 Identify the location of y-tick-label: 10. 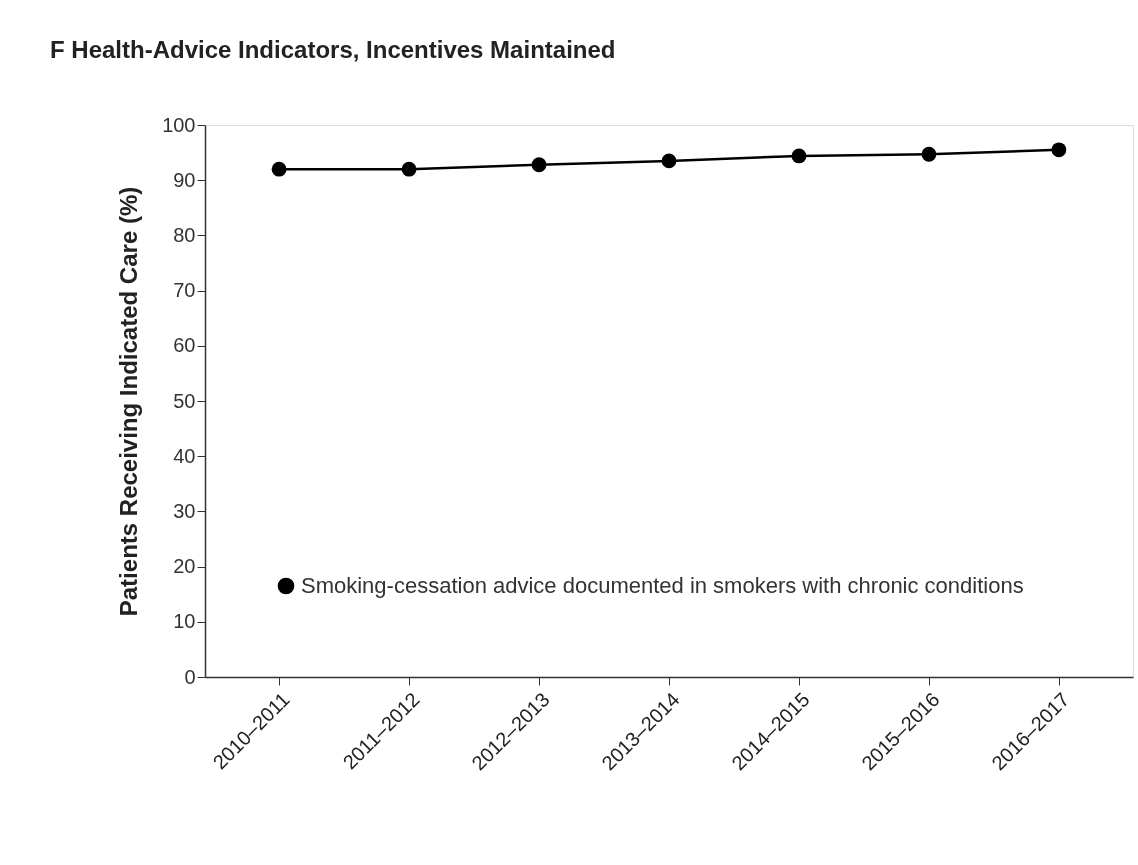
(184, 621).